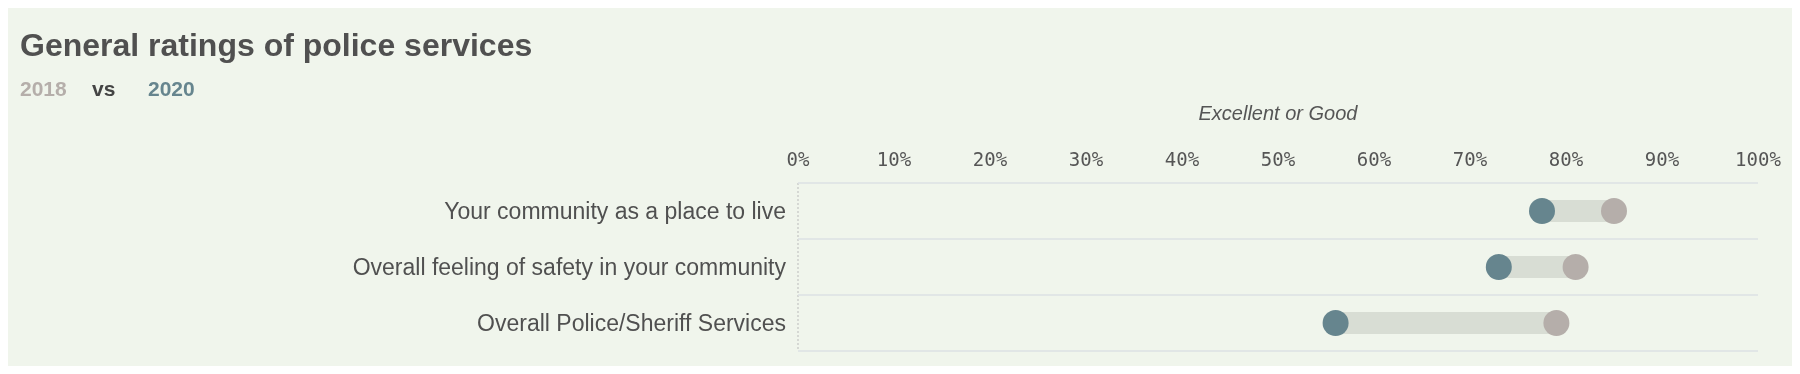  What do you see at coordinates (1566, 159) in the screenshot?
I see `x-tick-label: 80%` at bounding box center [1566, 159].